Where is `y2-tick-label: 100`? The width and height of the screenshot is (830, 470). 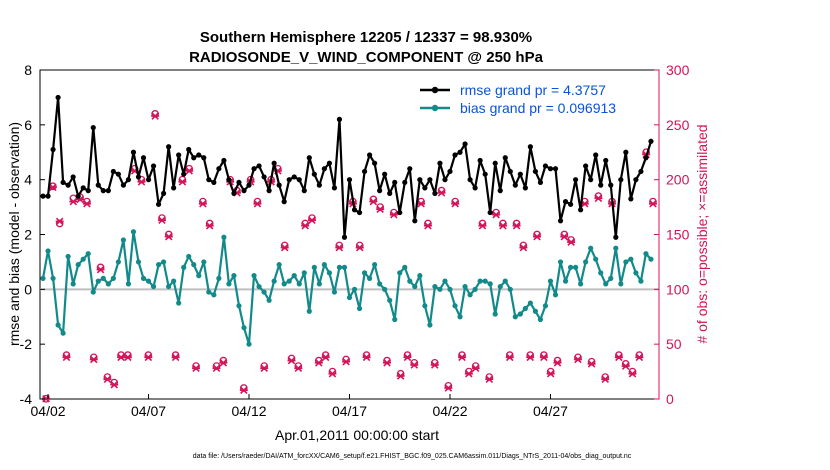
y2-tick-label: 100 is located at coordinates (678, 289).